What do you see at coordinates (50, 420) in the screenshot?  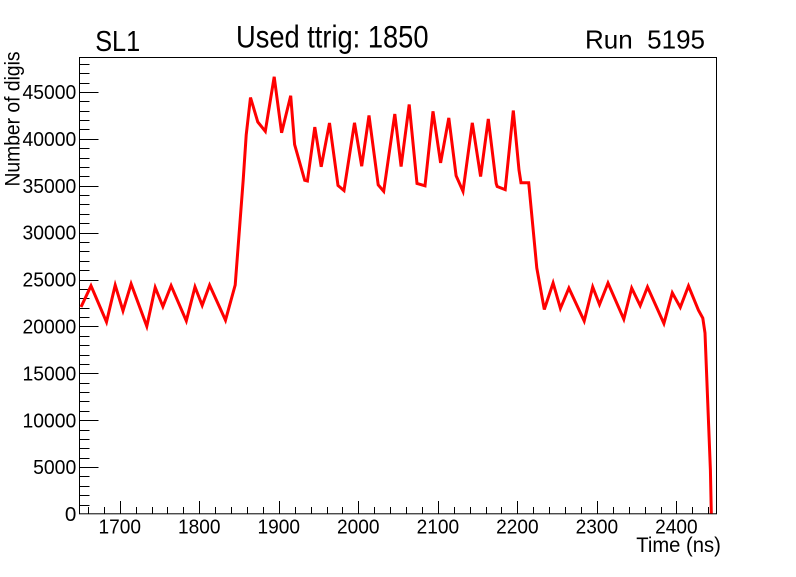 I see `svg-text: 10000` at bounding box center [50, 420].